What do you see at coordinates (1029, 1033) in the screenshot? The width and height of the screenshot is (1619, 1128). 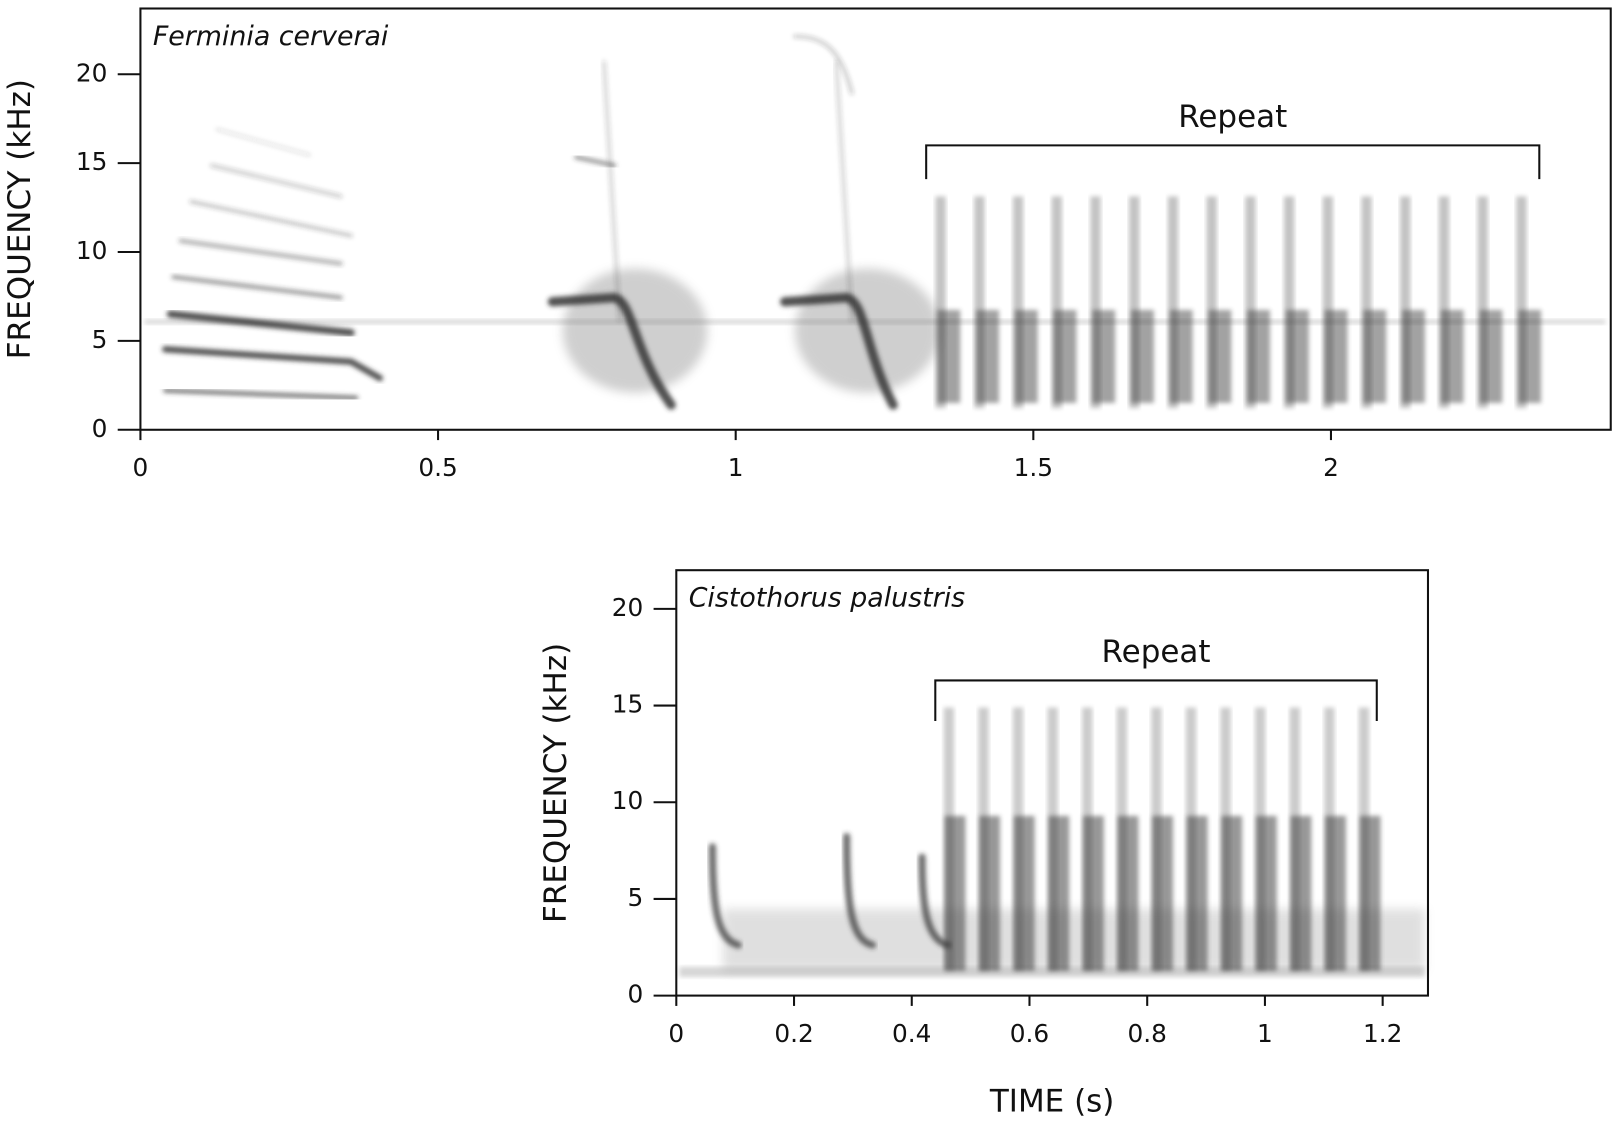 I see `x-tick-label: 0.6` at bounding box center [1029, 1033].